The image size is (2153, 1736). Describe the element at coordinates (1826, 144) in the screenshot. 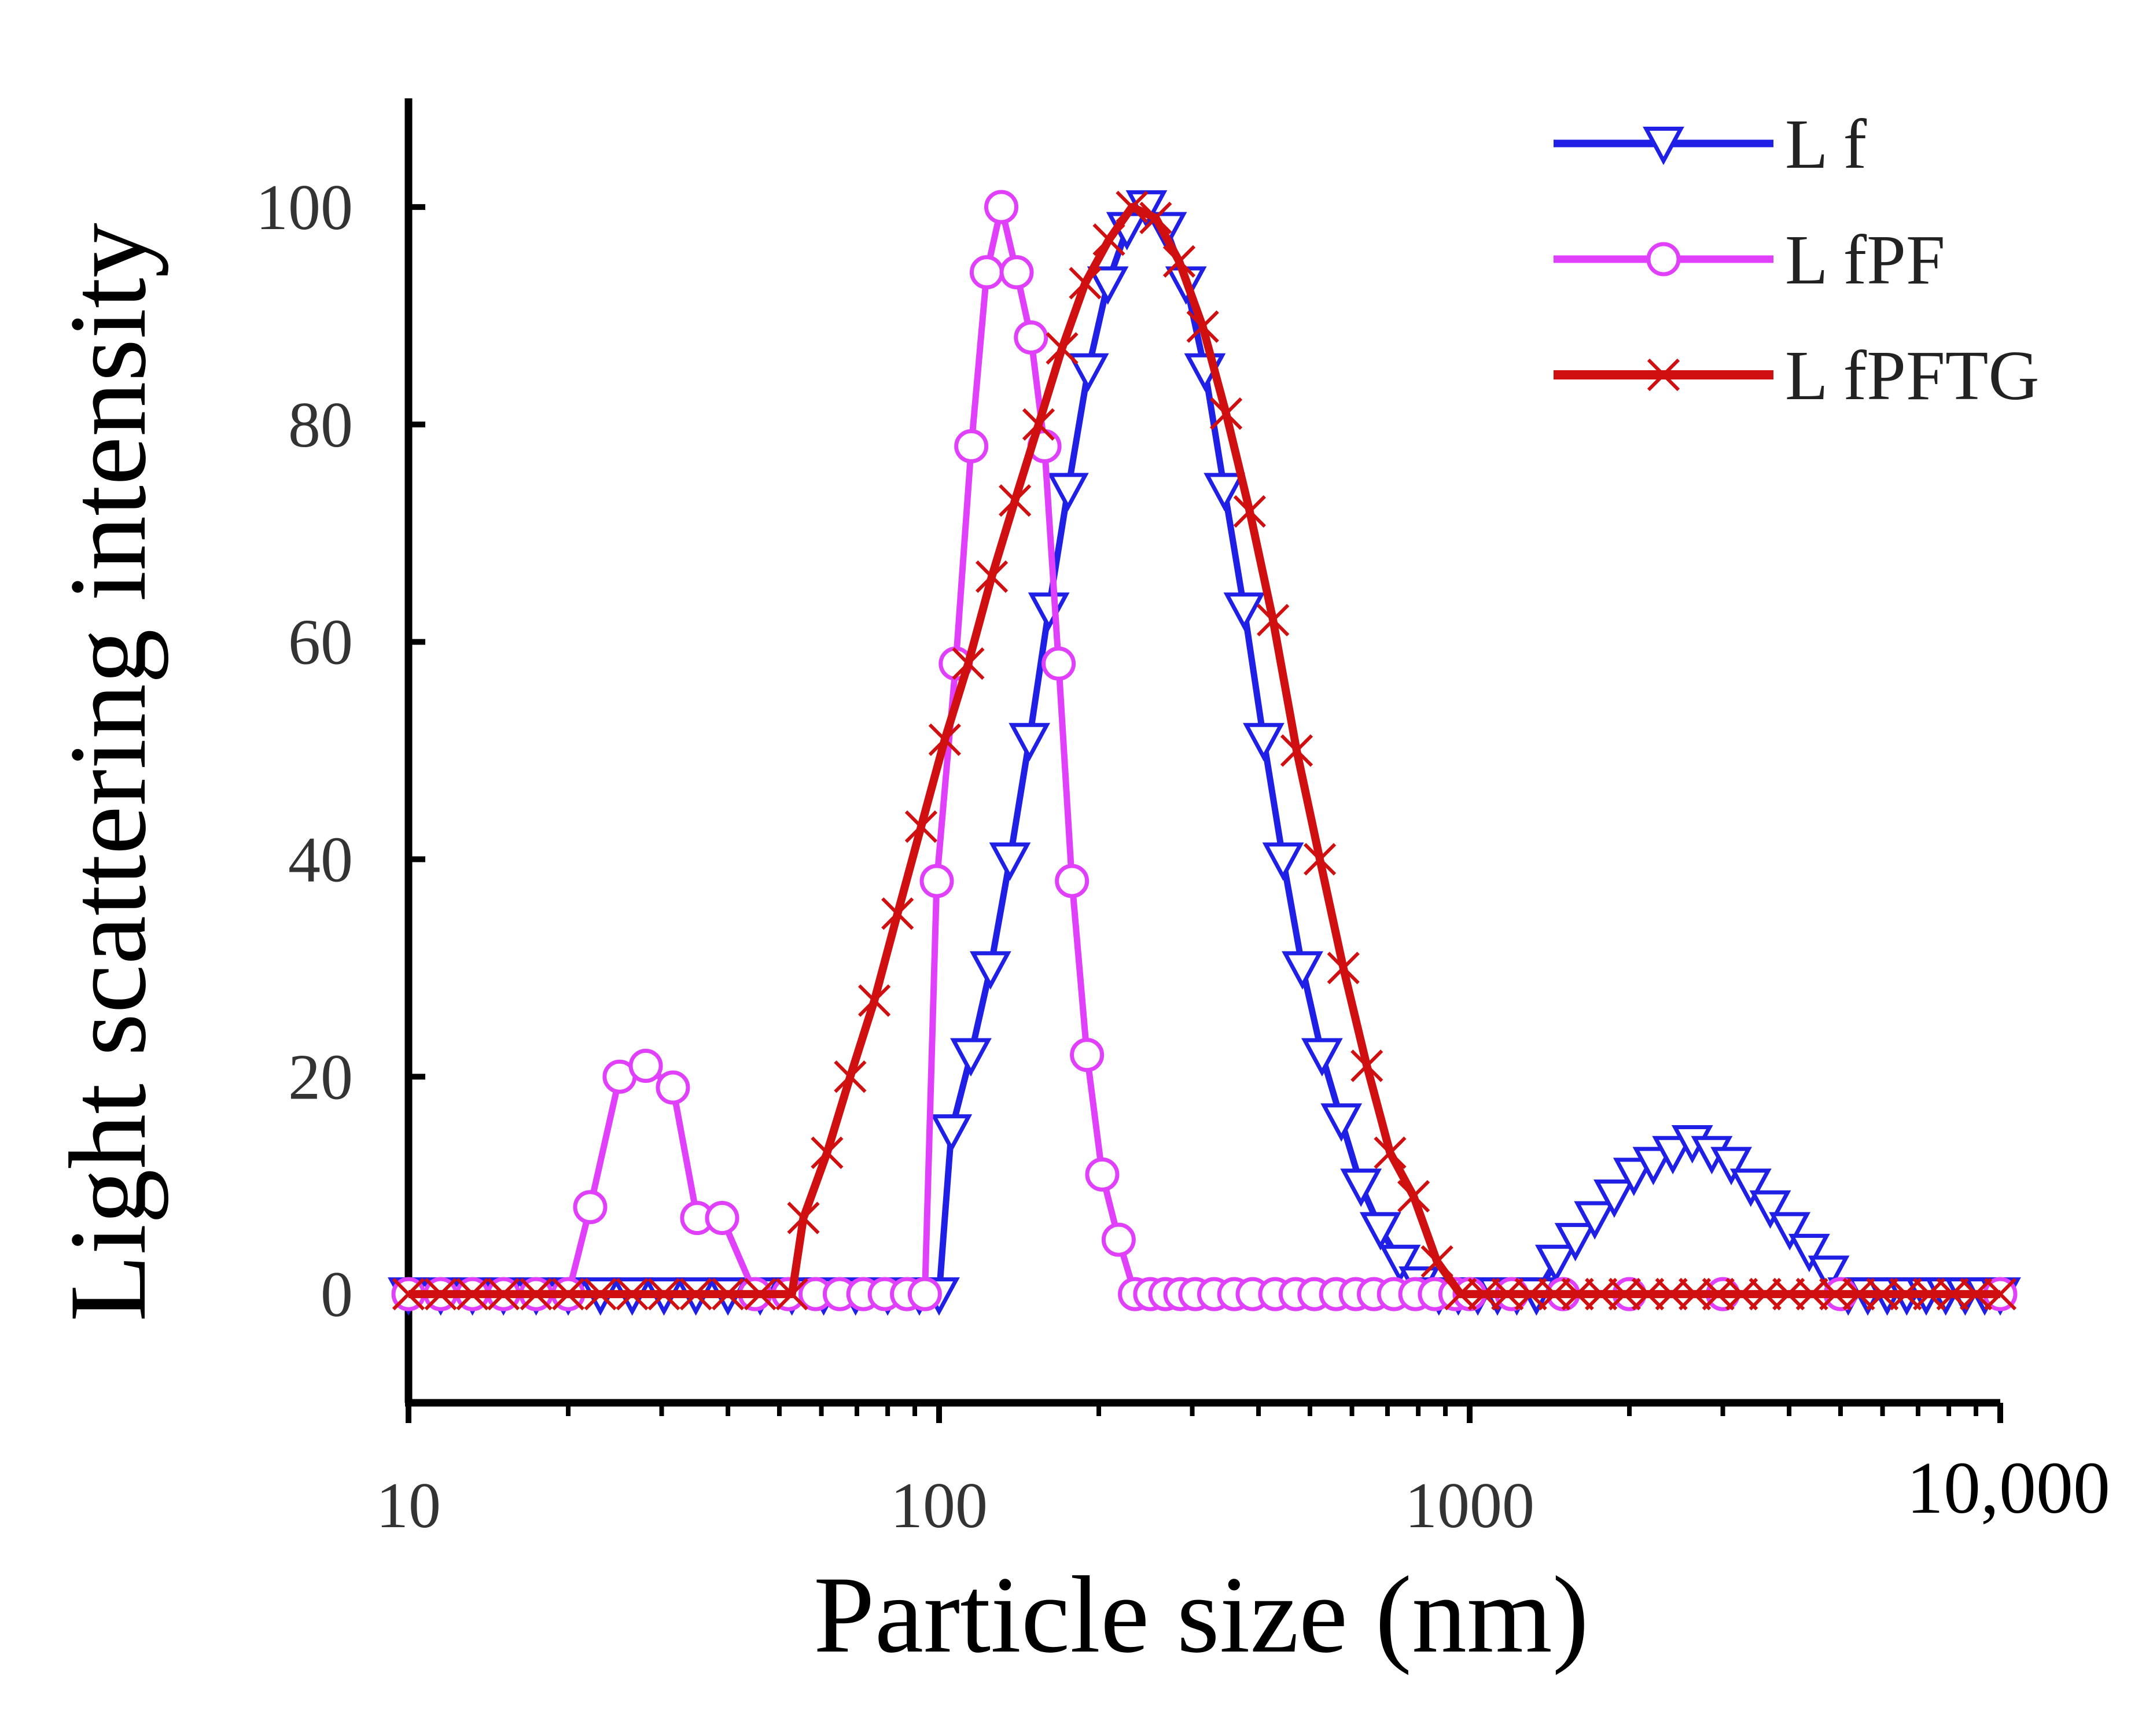

I see `legend-label: L f` at that location.